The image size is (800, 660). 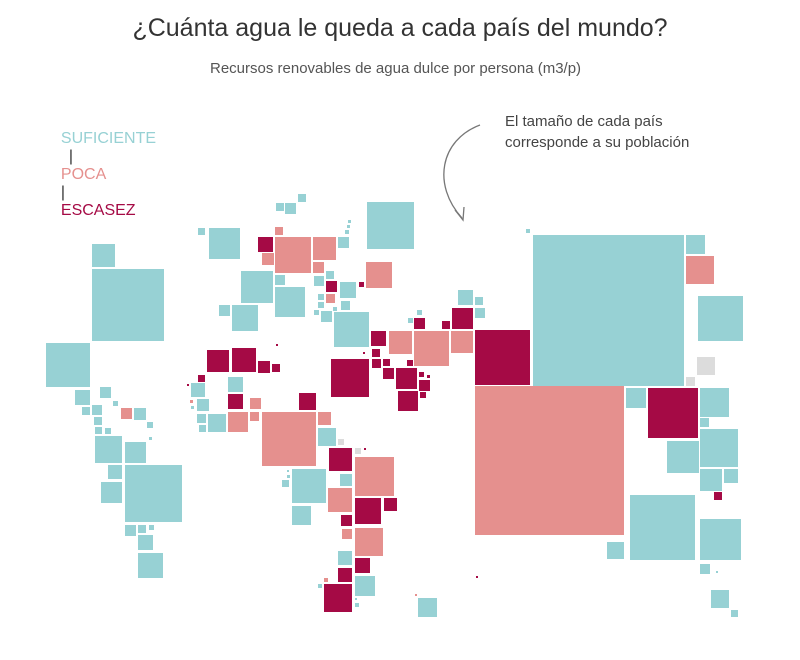 What do you see at coordinates (597, 142) in the screenshot?
I see `annotation-line-2: corresponde a su población` at bounding box center [597, 142].